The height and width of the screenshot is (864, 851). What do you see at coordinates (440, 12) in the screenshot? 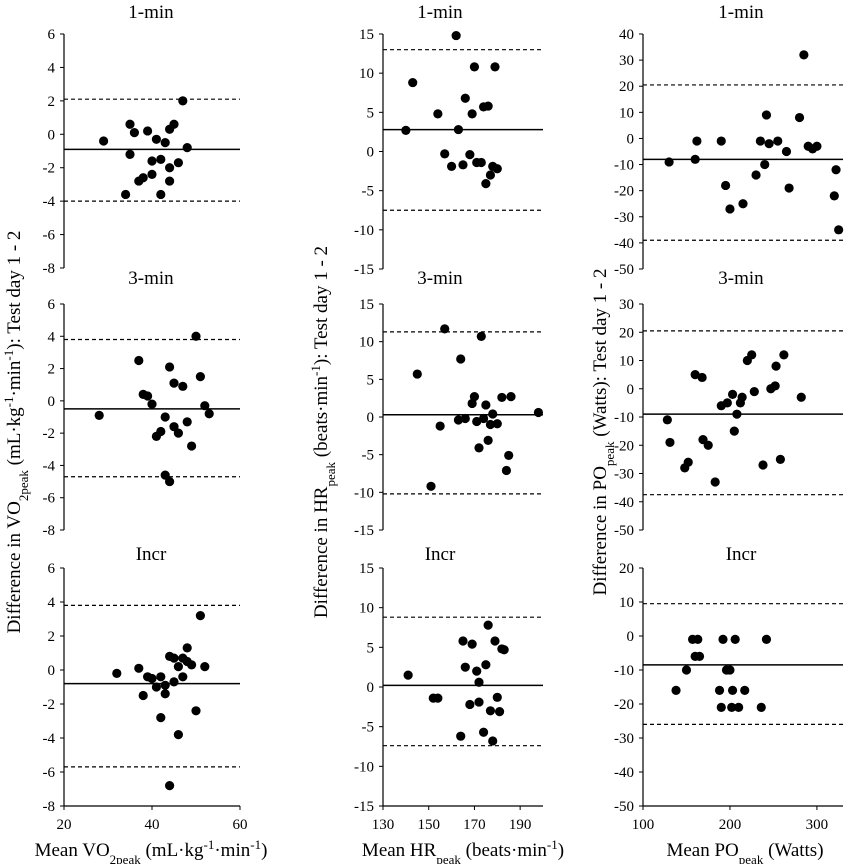
I see `panel-title: 1-min` at bounding box center [440, 12].